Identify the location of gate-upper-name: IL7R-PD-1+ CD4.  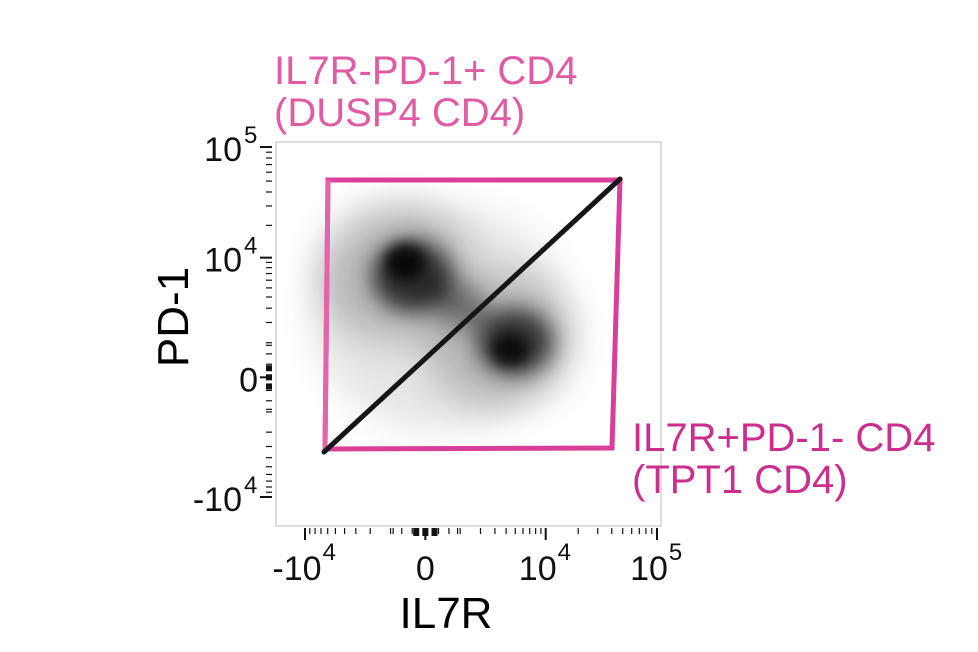
(426, 71).